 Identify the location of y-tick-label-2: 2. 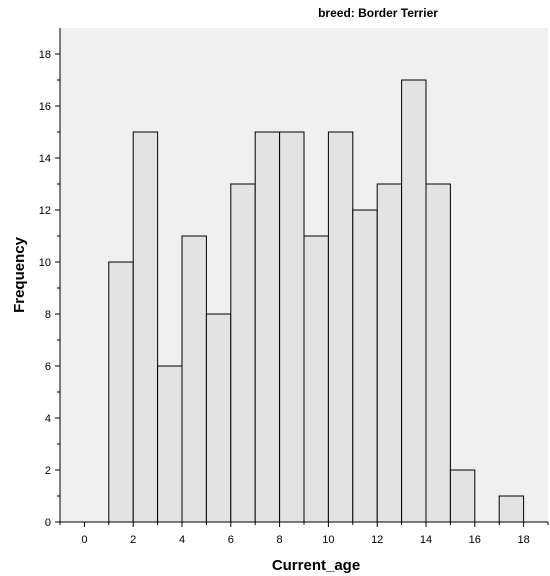
(48, 471).